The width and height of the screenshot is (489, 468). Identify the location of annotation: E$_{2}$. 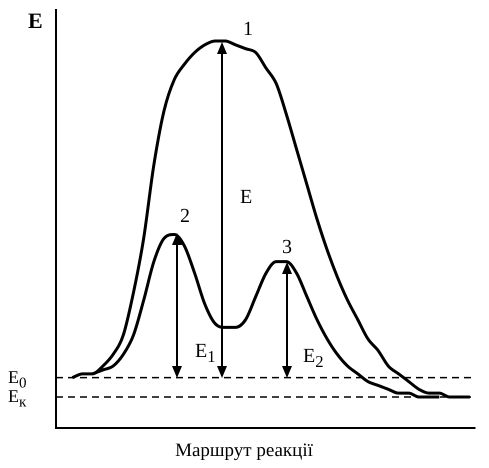
(313, 358).